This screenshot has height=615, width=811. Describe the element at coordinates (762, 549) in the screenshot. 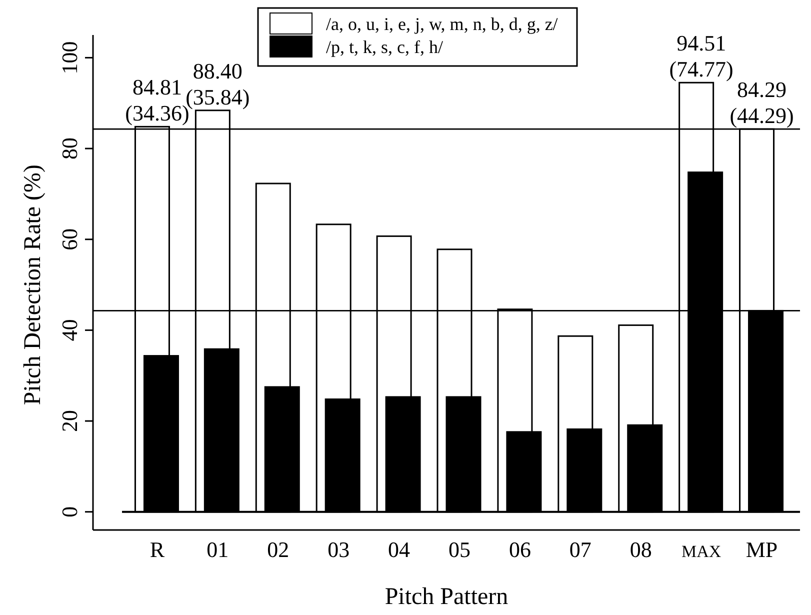

I see `x-tick-label: MP` at that location.